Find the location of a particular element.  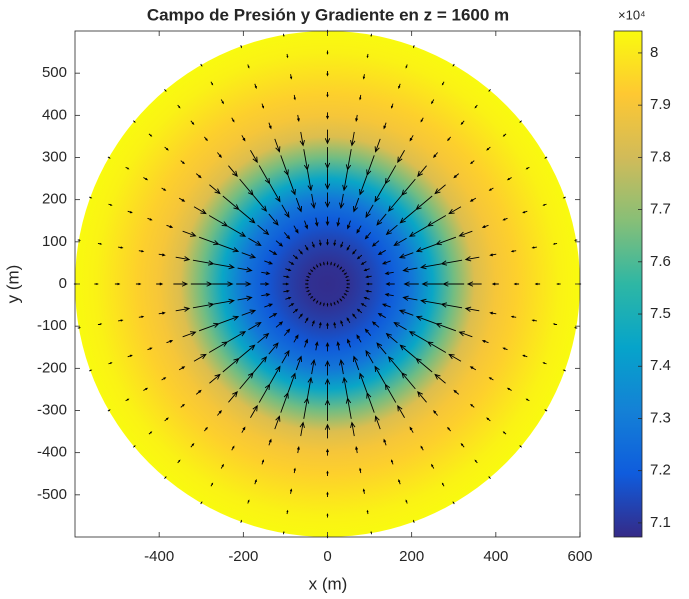

y-tick-label: 300 is located at coordinates (54, 156).